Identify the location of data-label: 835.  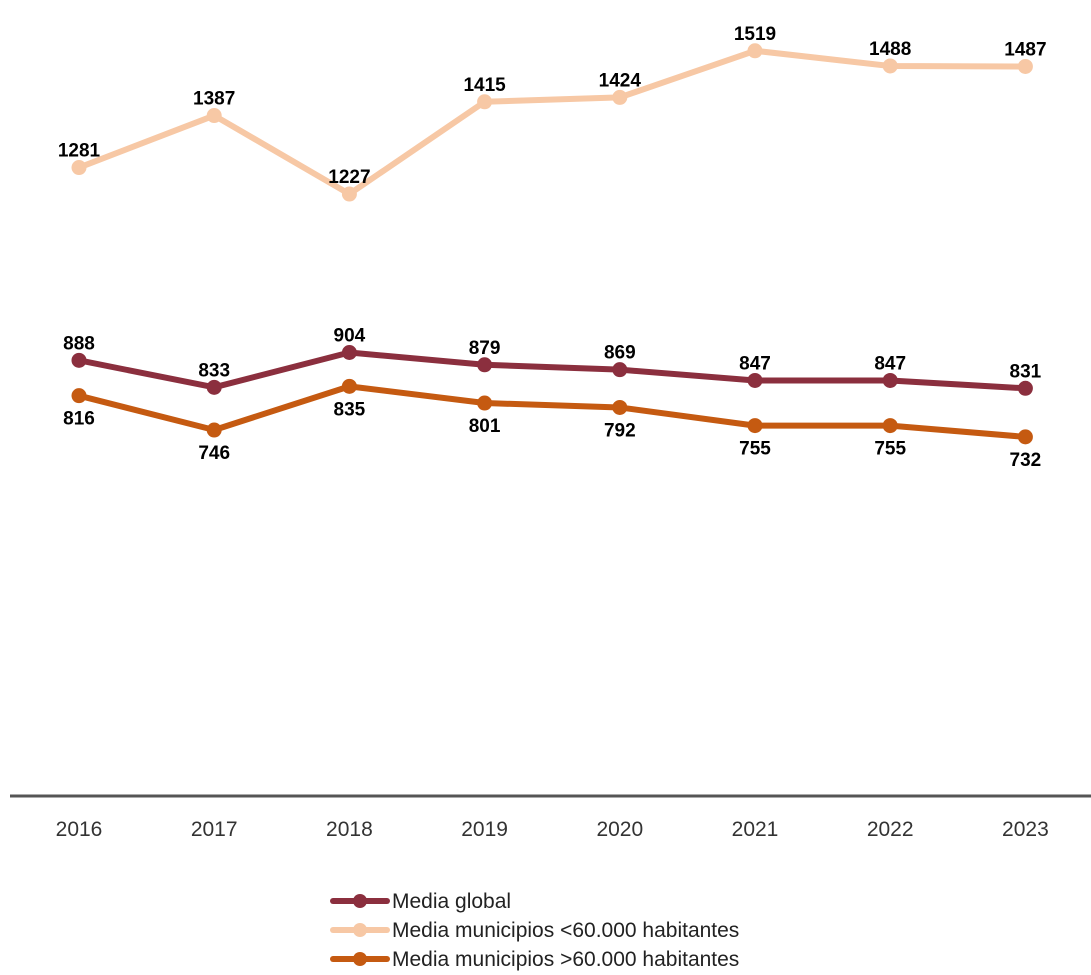
(350, 409).